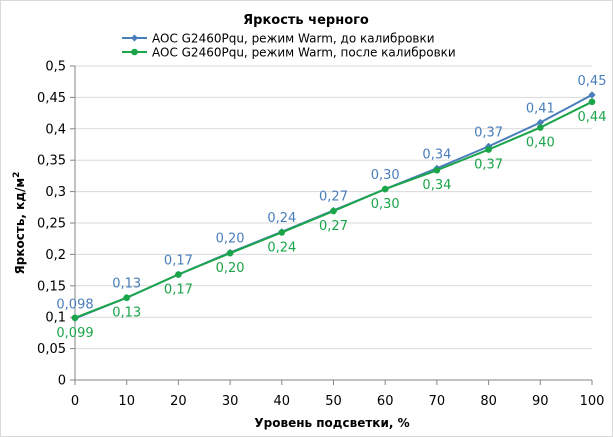 This screenshot has width=613, height=437. What do you see at coordinates (293, 39) in the screenshot?
I see `legend-label-before: AOC G2460Pqu, режим Warm, до калибровки` at bounding box center [293, 39].